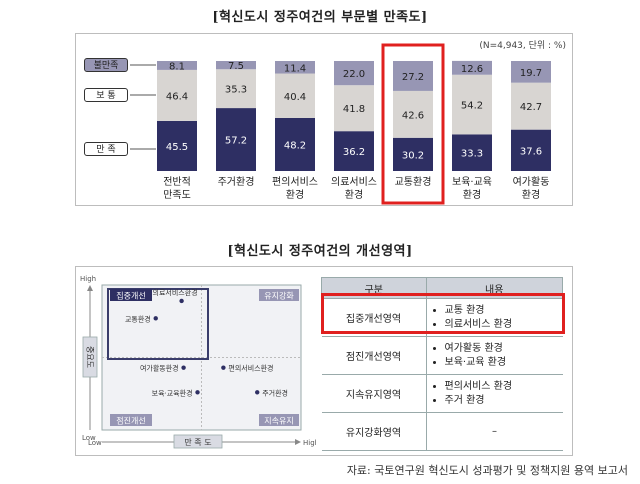 This screenshot has height=484, width=640. I want to click on row-item: 보육·교육 환경, so click(501, 363).